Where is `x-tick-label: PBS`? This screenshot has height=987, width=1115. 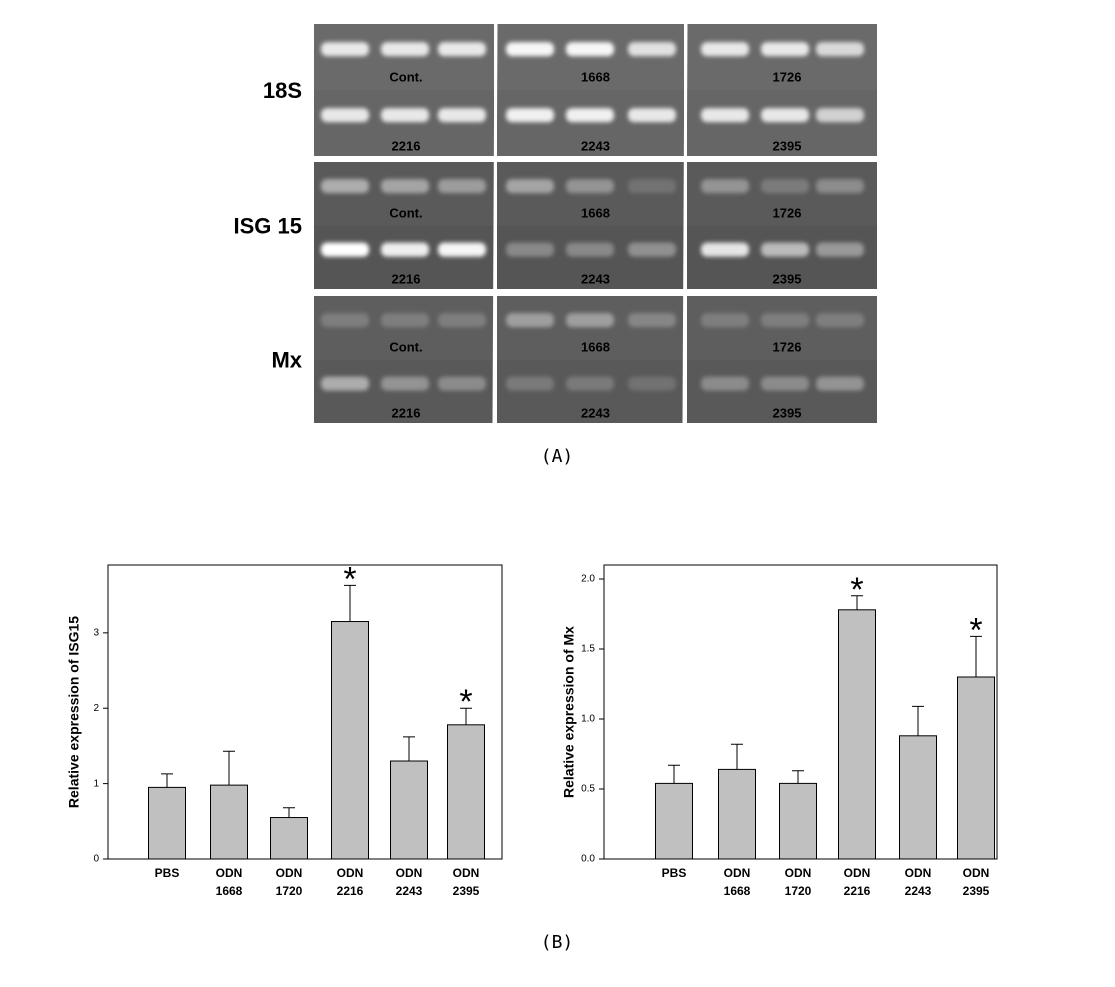
x-tick-label: PBS is located at coordinates (167, 873).